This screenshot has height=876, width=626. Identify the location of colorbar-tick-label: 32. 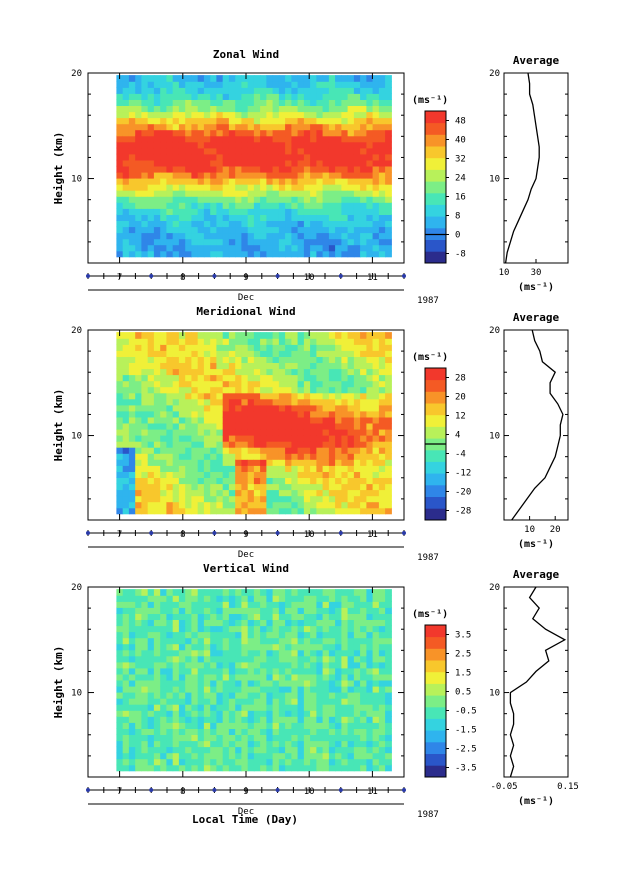
(460, 160).